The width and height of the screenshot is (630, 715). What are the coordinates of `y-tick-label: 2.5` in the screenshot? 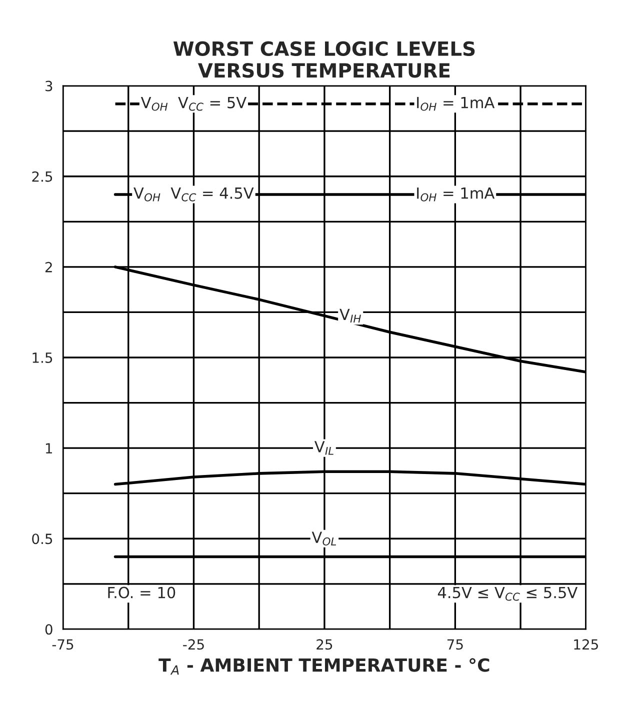 It's located at (42, 176).